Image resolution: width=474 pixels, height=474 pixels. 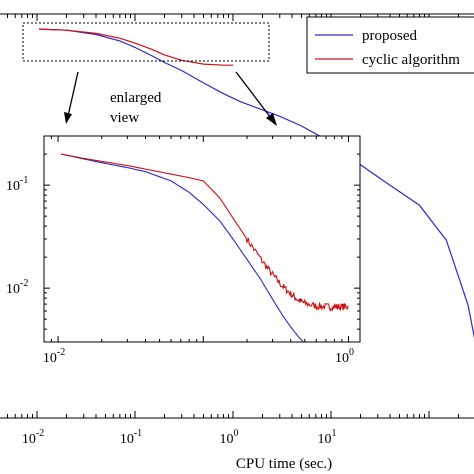 What do you see at coordinates (54, 356) in the screenshot?
I see `inset-x-tick-label: 10⁻²` at bounding box center [54, 356].